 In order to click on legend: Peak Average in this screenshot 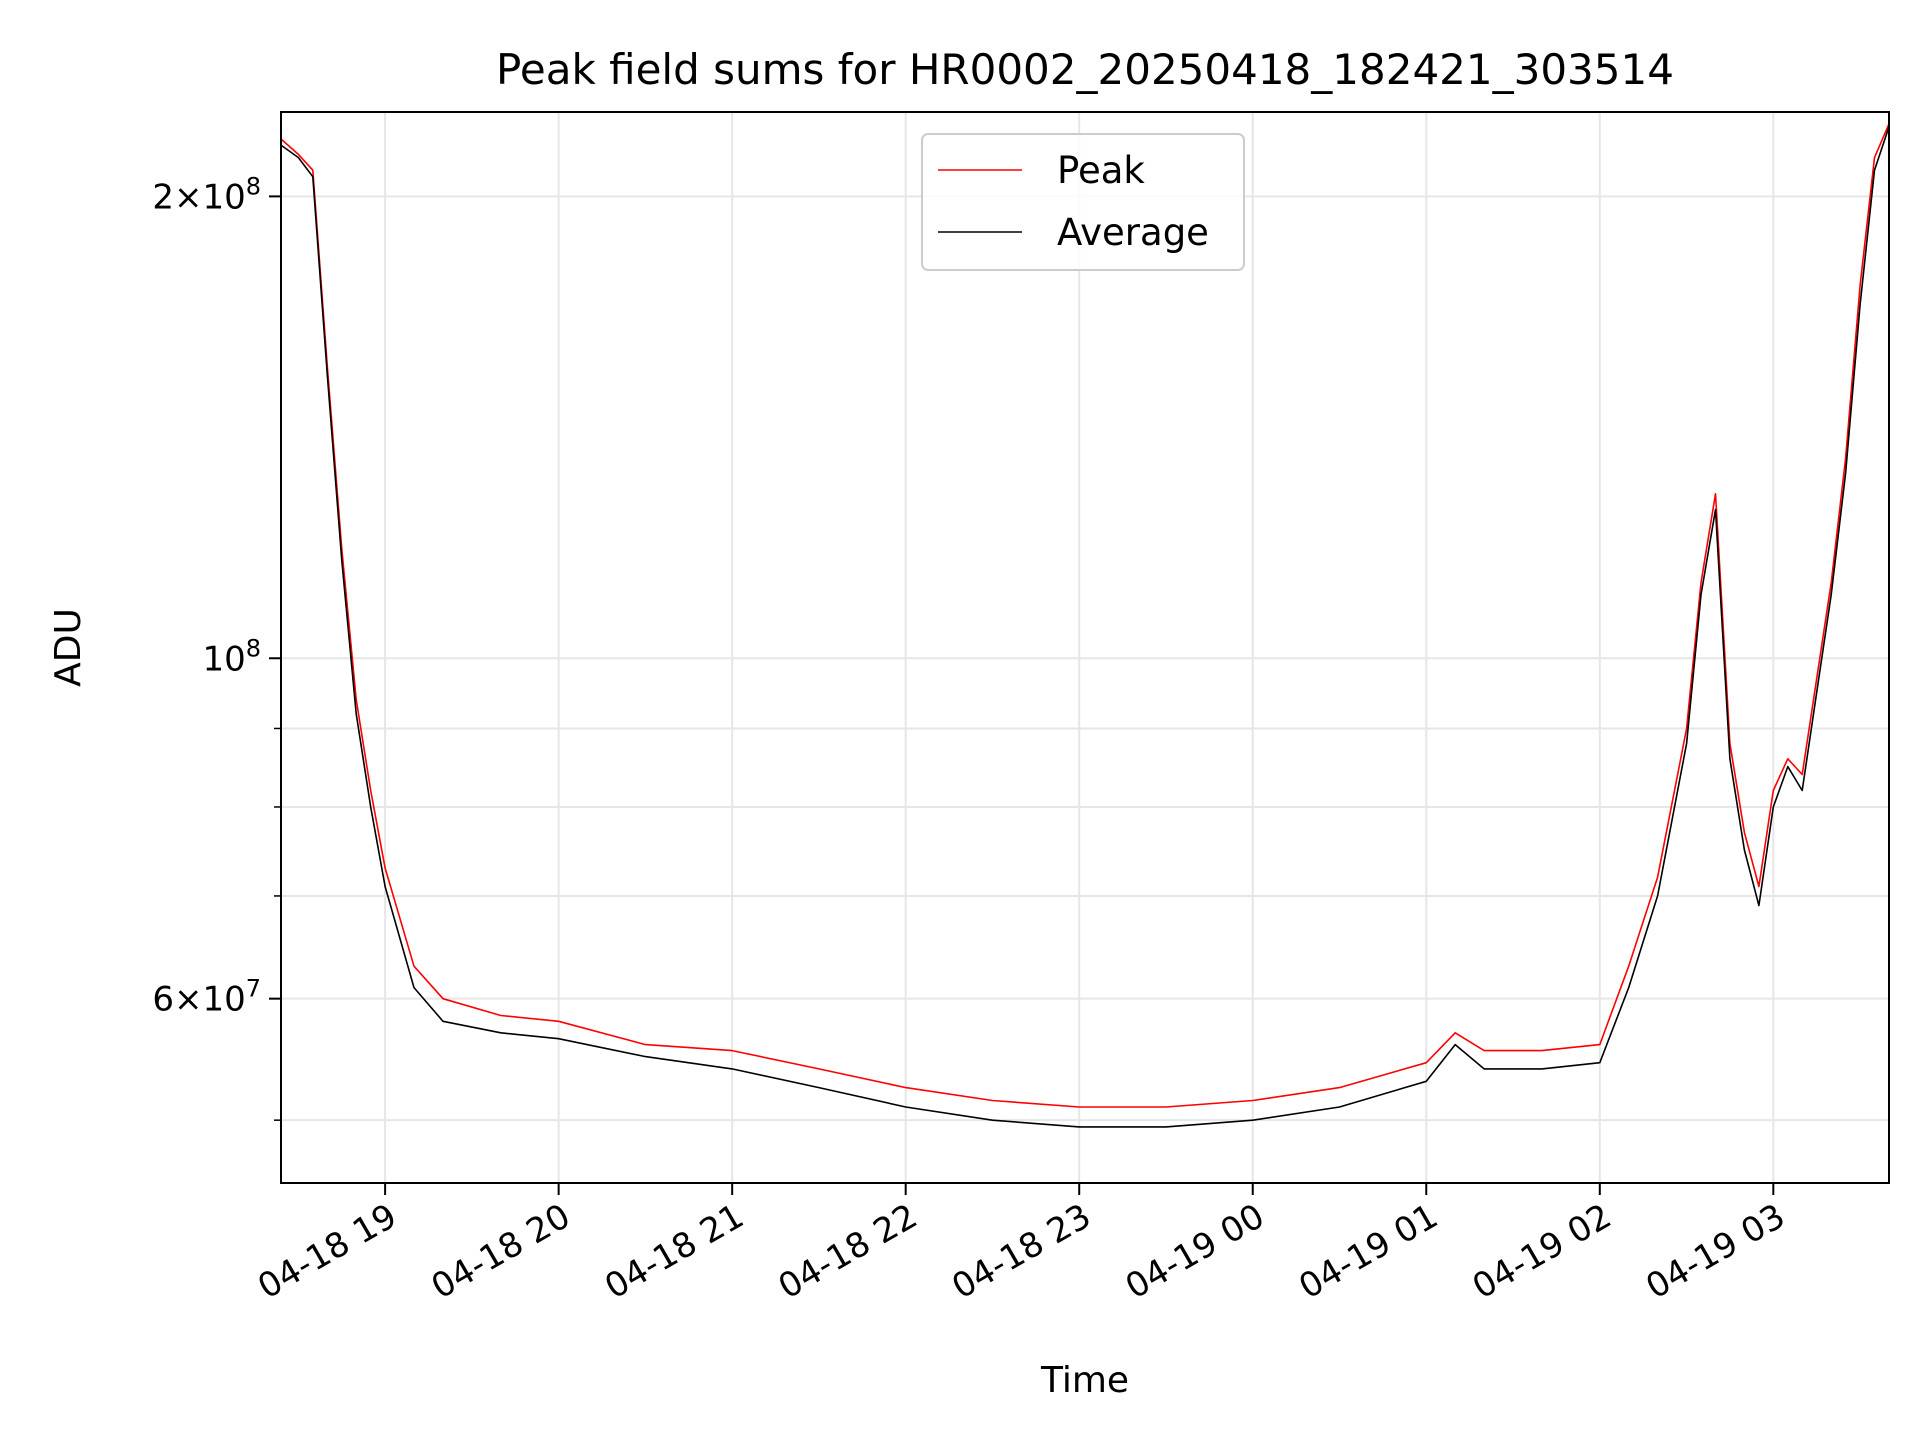, I will do `click(1083, 202)`.